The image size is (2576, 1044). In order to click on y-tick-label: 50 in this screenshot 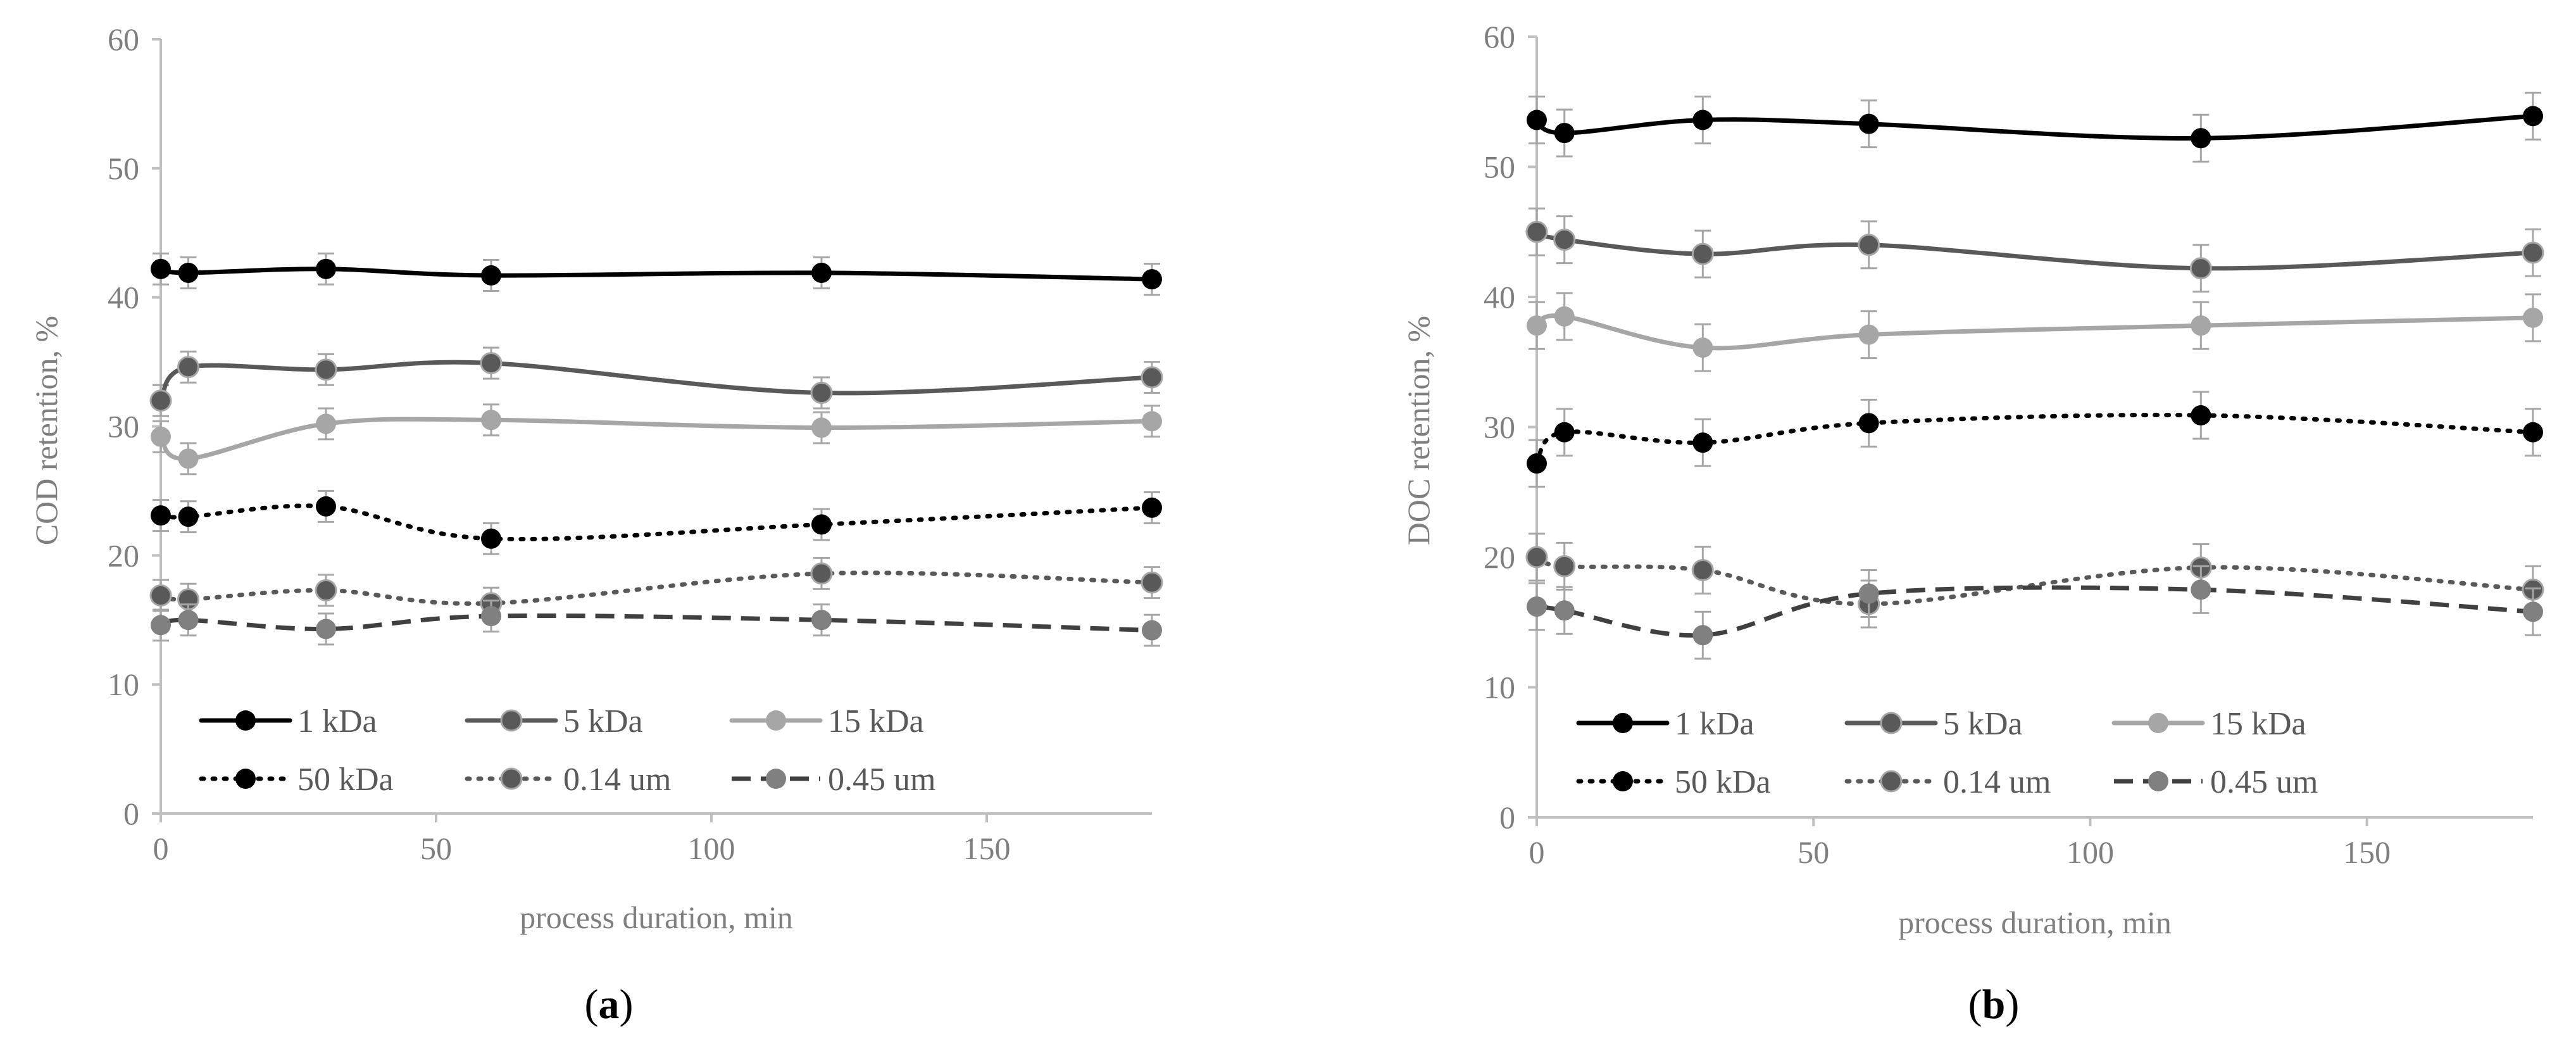, I will do `click(123, 168)`.